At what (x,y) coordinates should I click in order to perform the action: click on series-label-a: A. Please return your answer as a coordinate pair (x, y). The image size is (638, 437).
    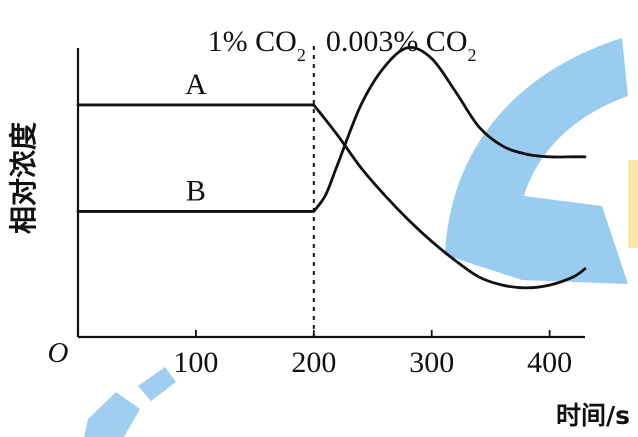
    Looking at the image, I should click on (196, 84).